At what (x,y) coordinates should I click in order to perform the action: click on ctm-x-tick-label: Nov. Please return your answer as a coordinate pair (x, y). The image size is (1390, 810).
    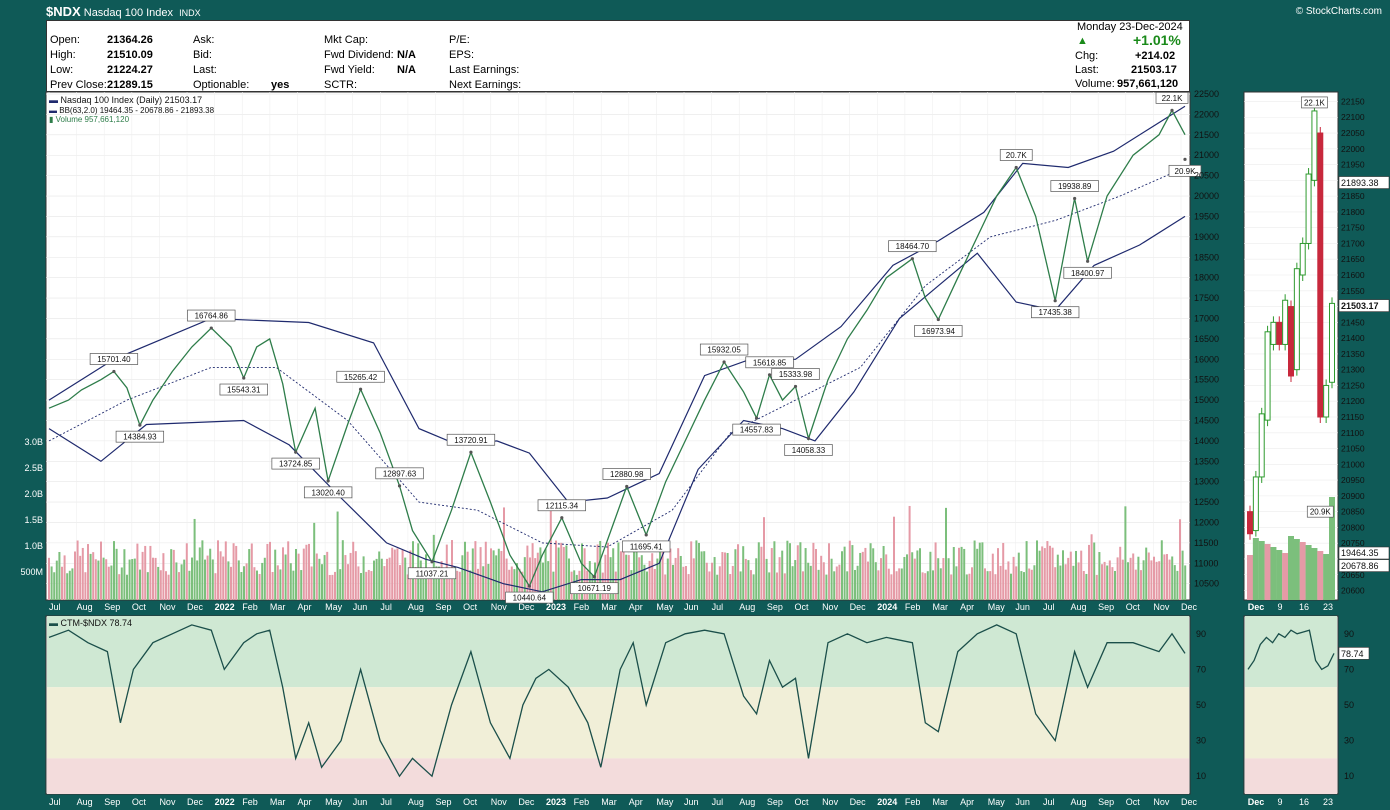
    Looking at the image, I should click on (830, 802).